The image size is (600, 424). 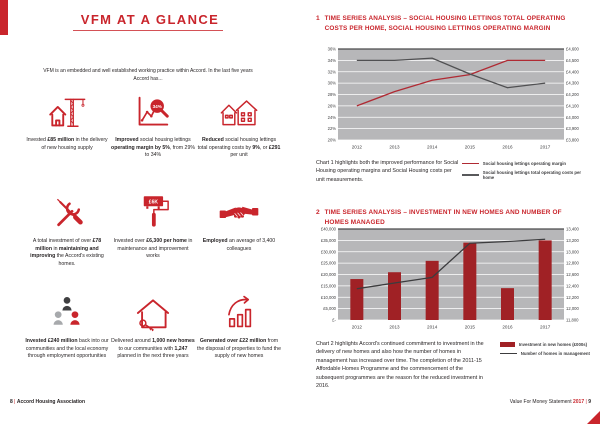 I want to click on svg-text: 30%, so click(x=332, y=83).